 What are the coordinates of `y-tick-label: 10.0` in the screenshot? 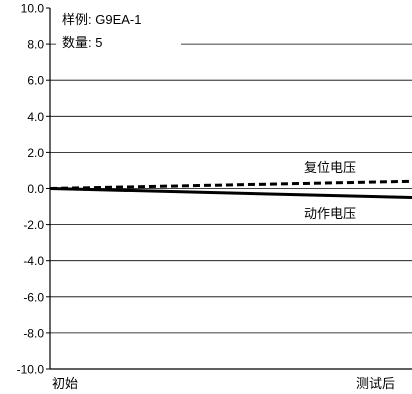 It's located at (33, 9).